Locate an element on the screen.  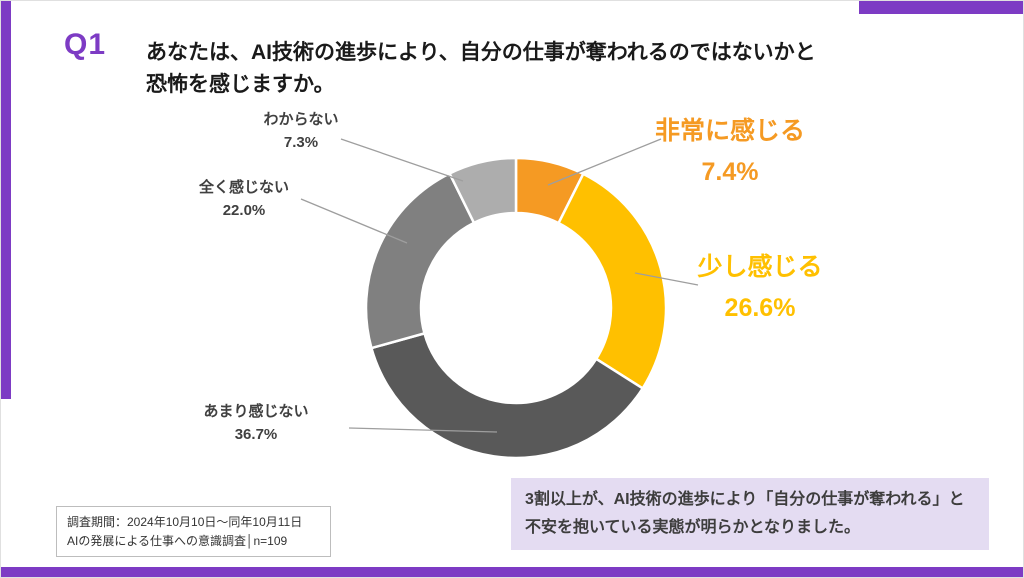
label-somewhat-afraid-text: 少し感じる is located at coordinates (760, 267).